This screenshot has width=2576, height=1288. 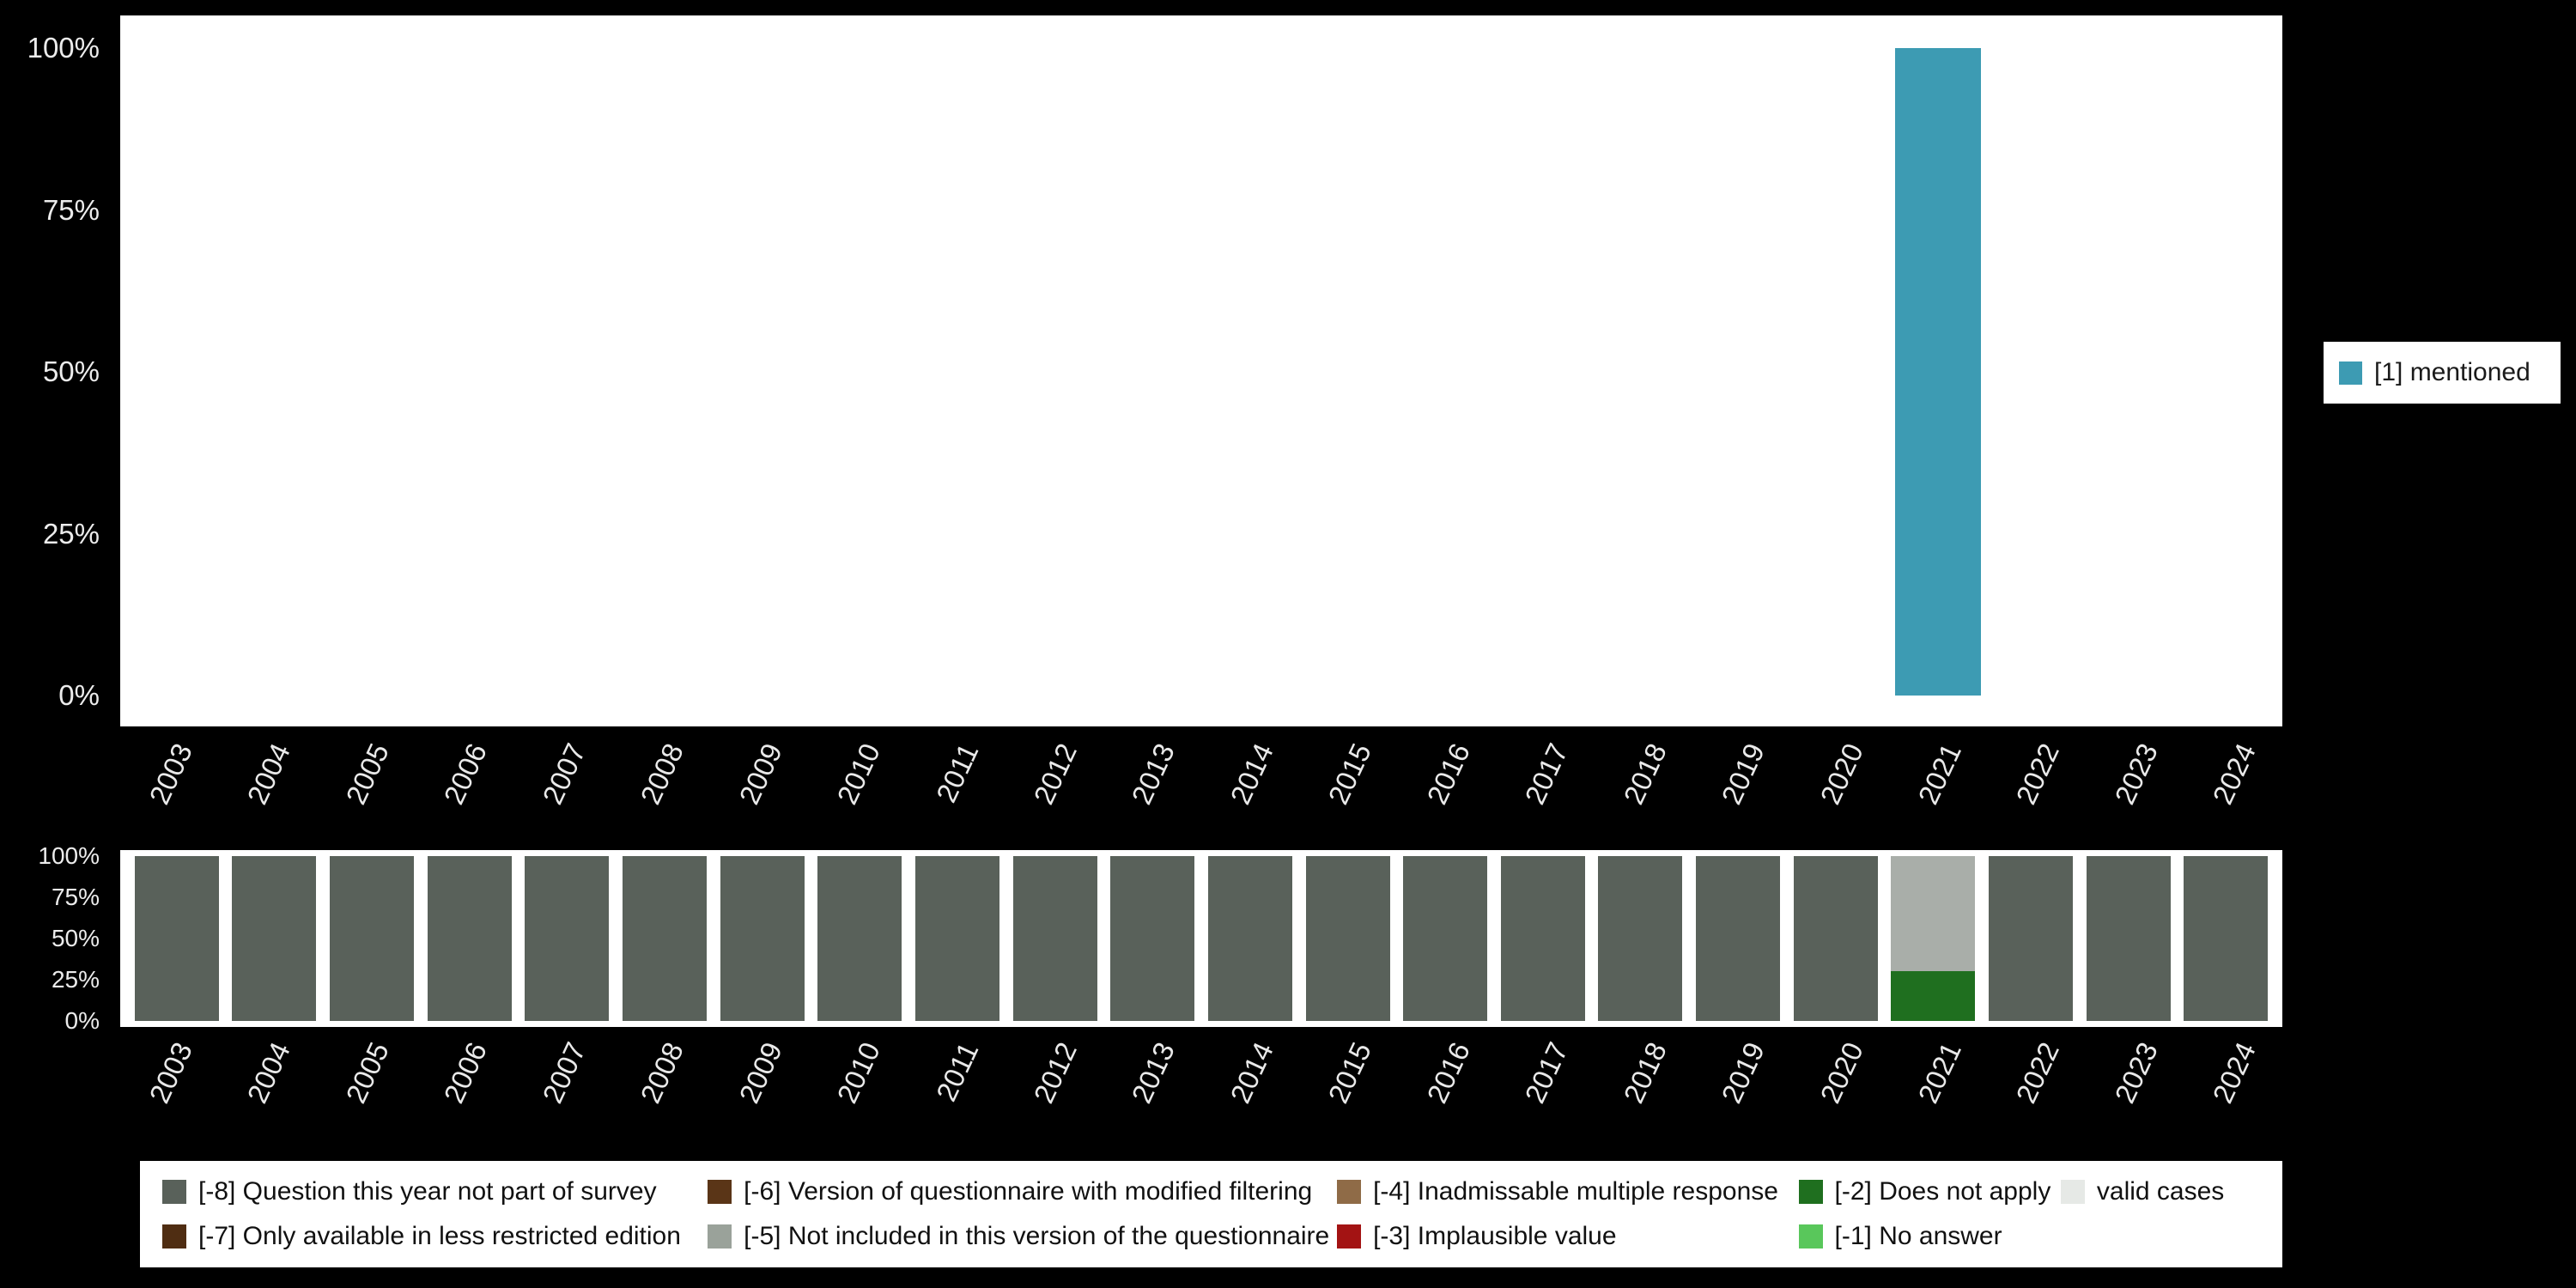 What do you see at coordinates (1545, 372) in the screenshot?
I see `bar-slot-2017` at bounding box center [1545, 372].